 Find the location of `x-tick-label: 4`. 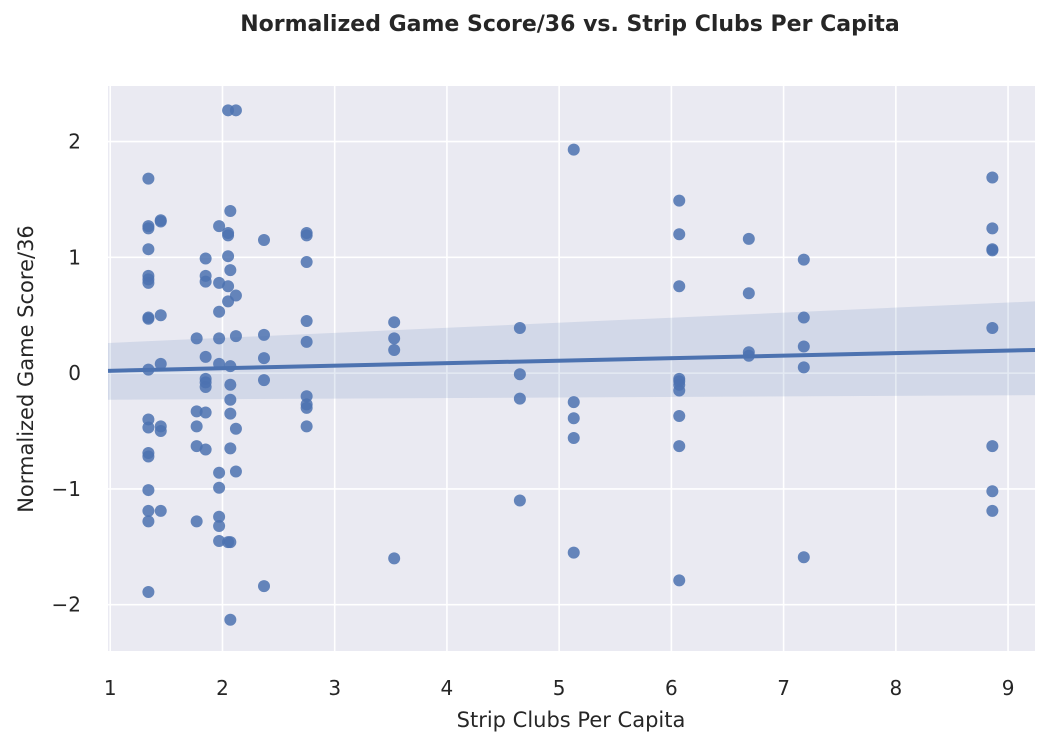

x-tick-label: 4 is located at coordinates (447, 688).